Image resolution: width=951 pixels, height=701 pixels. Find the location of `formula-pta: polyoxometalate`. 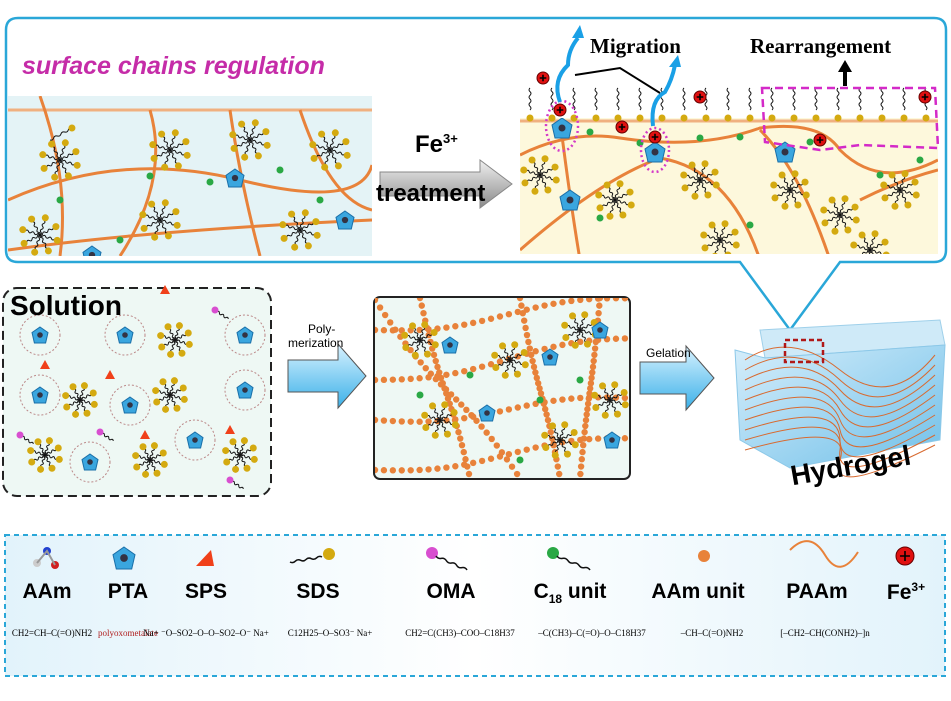

formula-pta: polyoxometalate is located at coordinates (128, 633).